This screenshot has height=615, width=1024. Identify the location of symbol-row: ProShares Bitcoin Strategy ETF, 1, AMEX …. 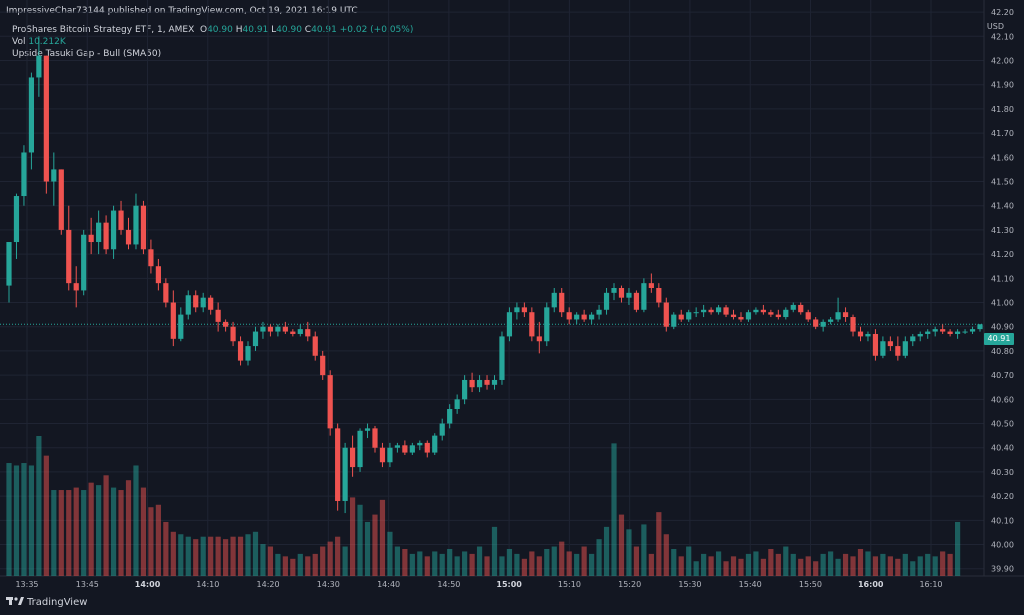
(212, 30).